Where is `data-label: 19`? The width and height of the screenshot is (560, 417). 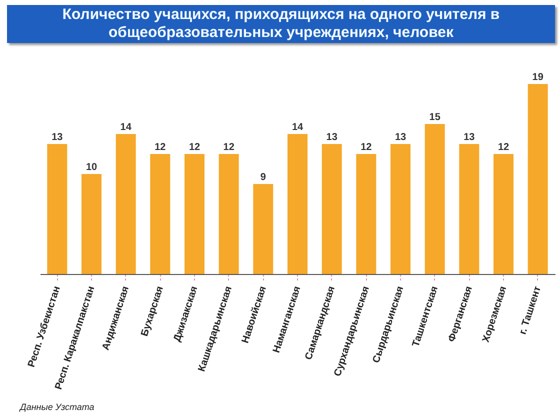
data-label: 19 is located at coordinates (538, 77).